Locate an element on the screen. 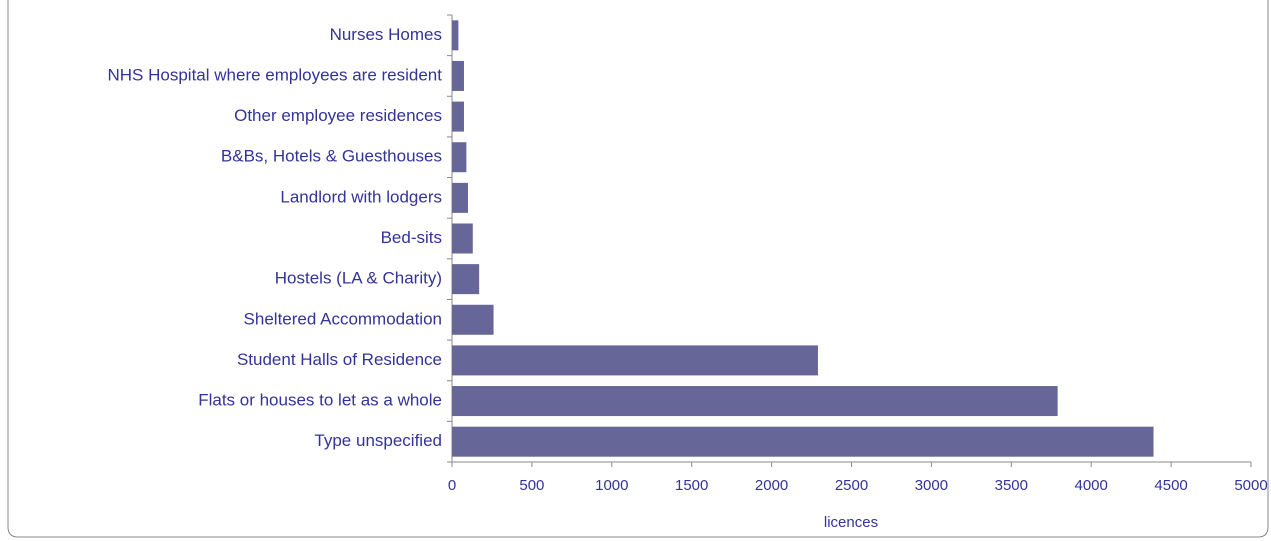 The image size is (1271, 541). x-tick-label: 2000 is located at coordinates (771, 485).